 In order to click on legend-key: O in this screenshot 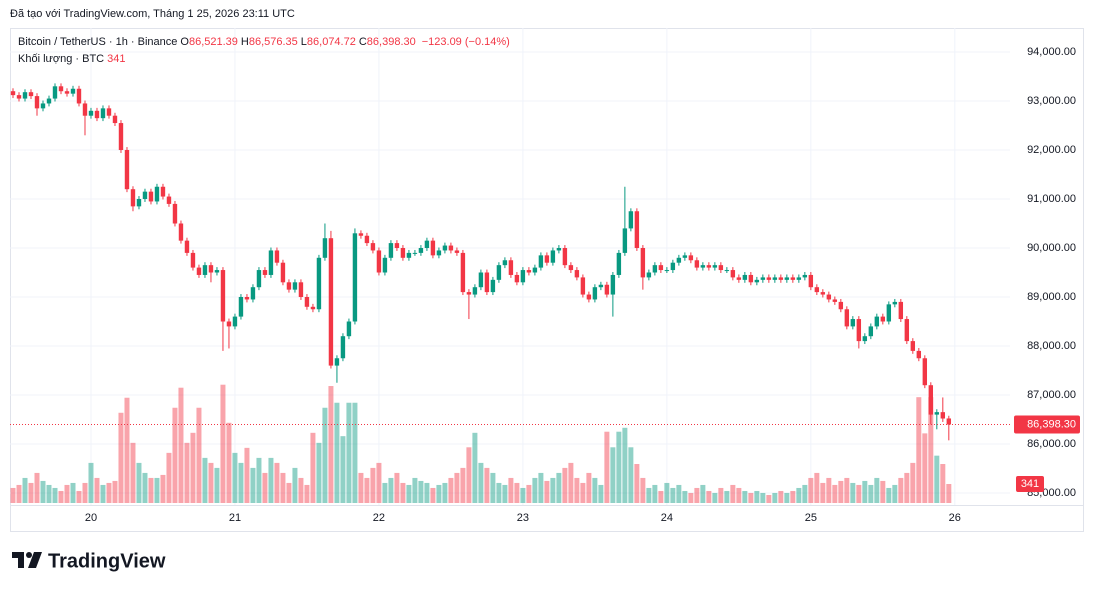, I will do `click(184, 42)`.